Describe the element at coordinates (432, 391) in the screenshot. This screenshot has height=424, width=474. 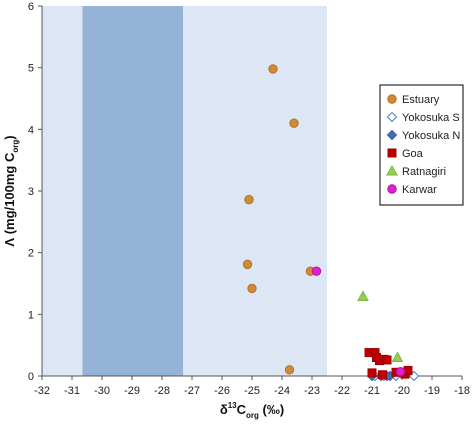
I see `x-tick-label: -19` at that location.